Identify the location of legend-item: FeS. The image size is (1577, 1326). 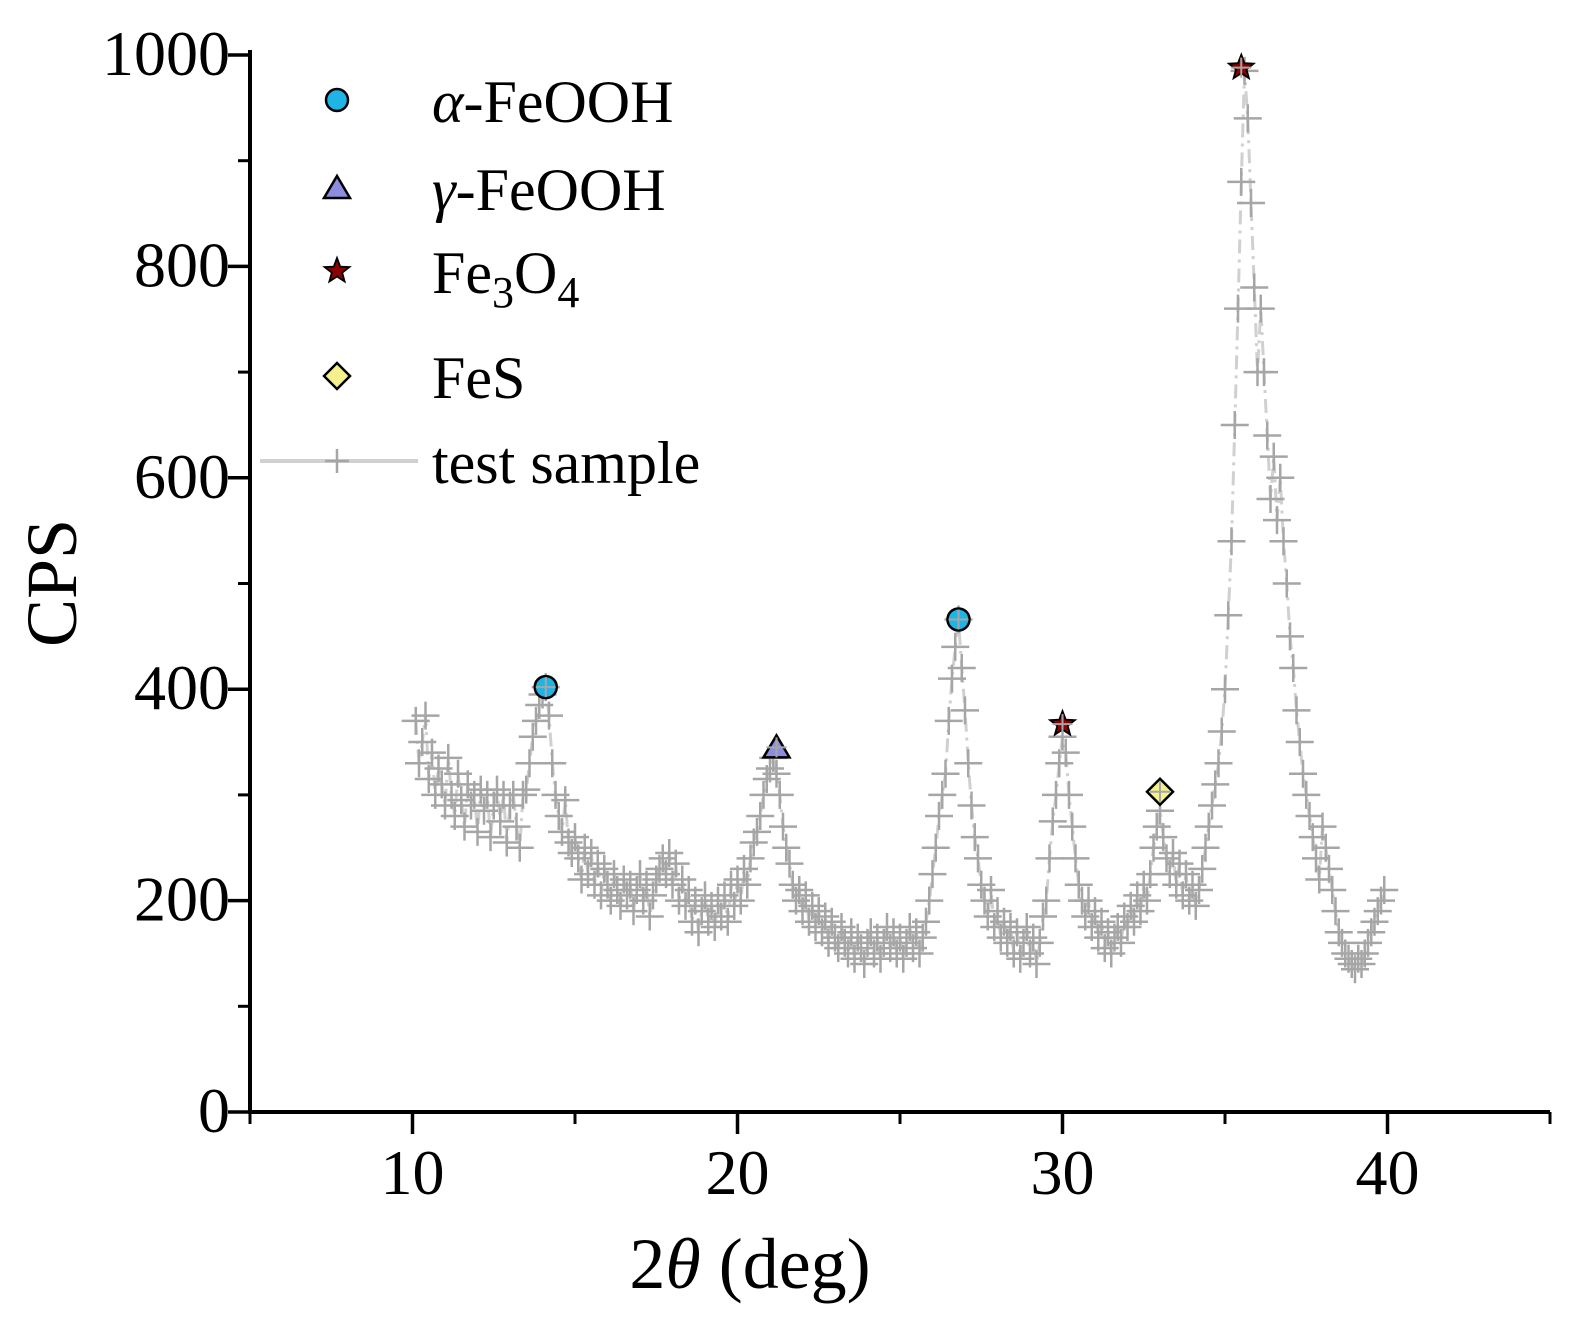
(423, 378).